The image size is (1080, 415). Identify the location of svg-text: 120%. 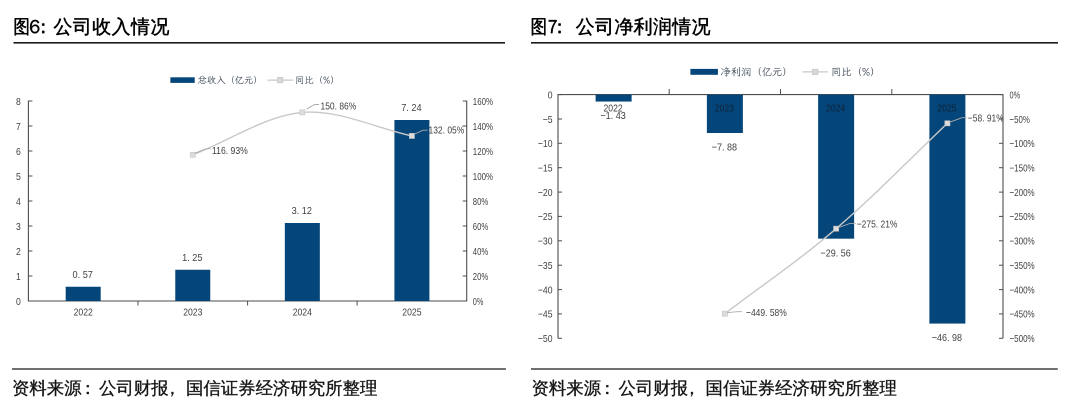
(483, 152).